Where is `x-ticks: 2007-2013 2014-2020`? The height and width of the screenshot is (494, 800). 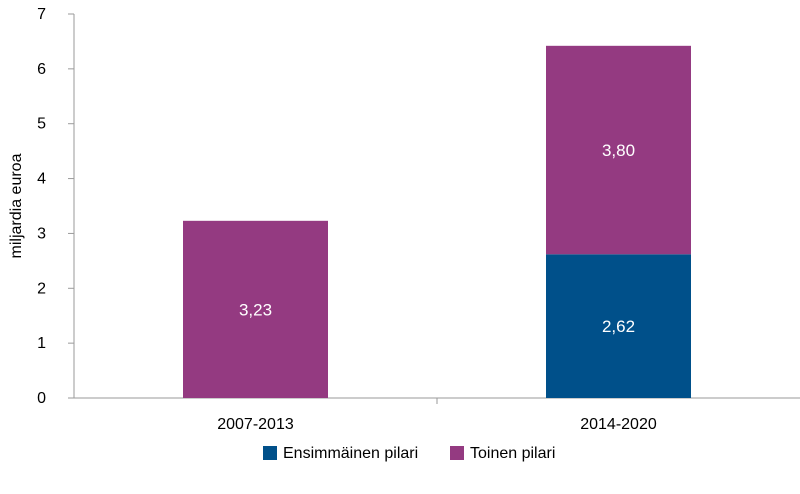
x-ticks: 2007-2013 2014-2020 is located at coordinates (437, 415).